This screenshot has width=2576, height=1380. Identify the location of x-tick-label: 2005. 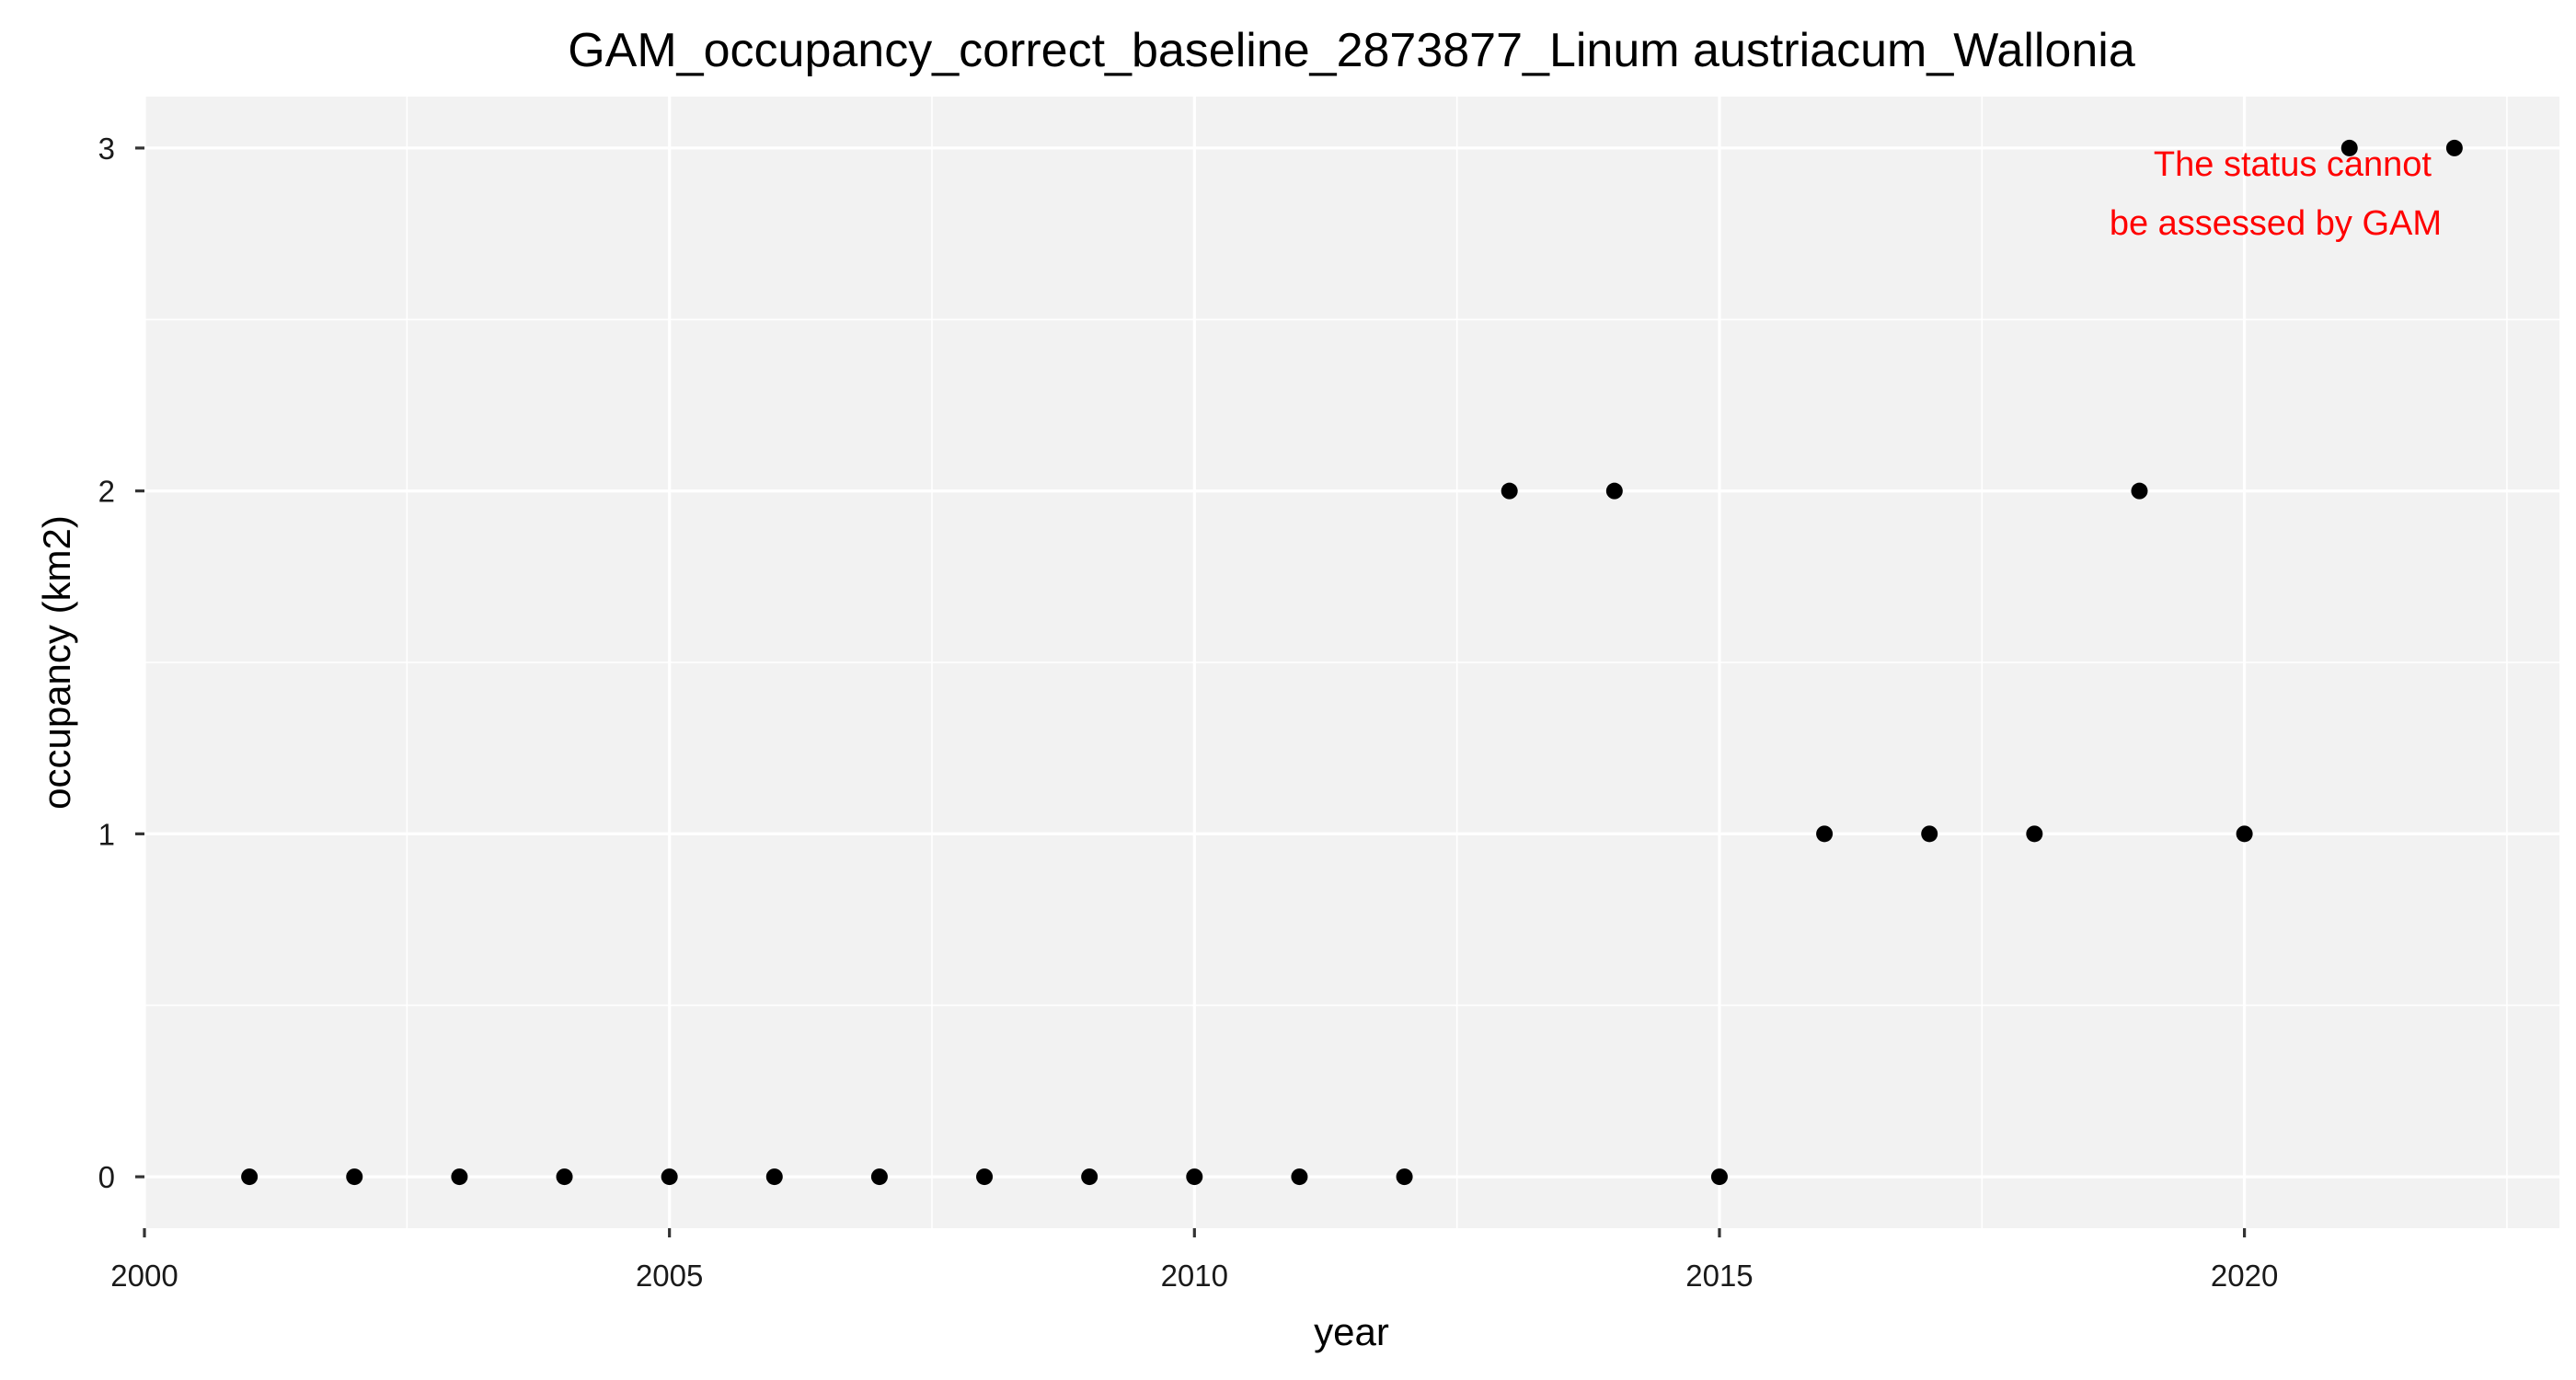
(669, 1276).